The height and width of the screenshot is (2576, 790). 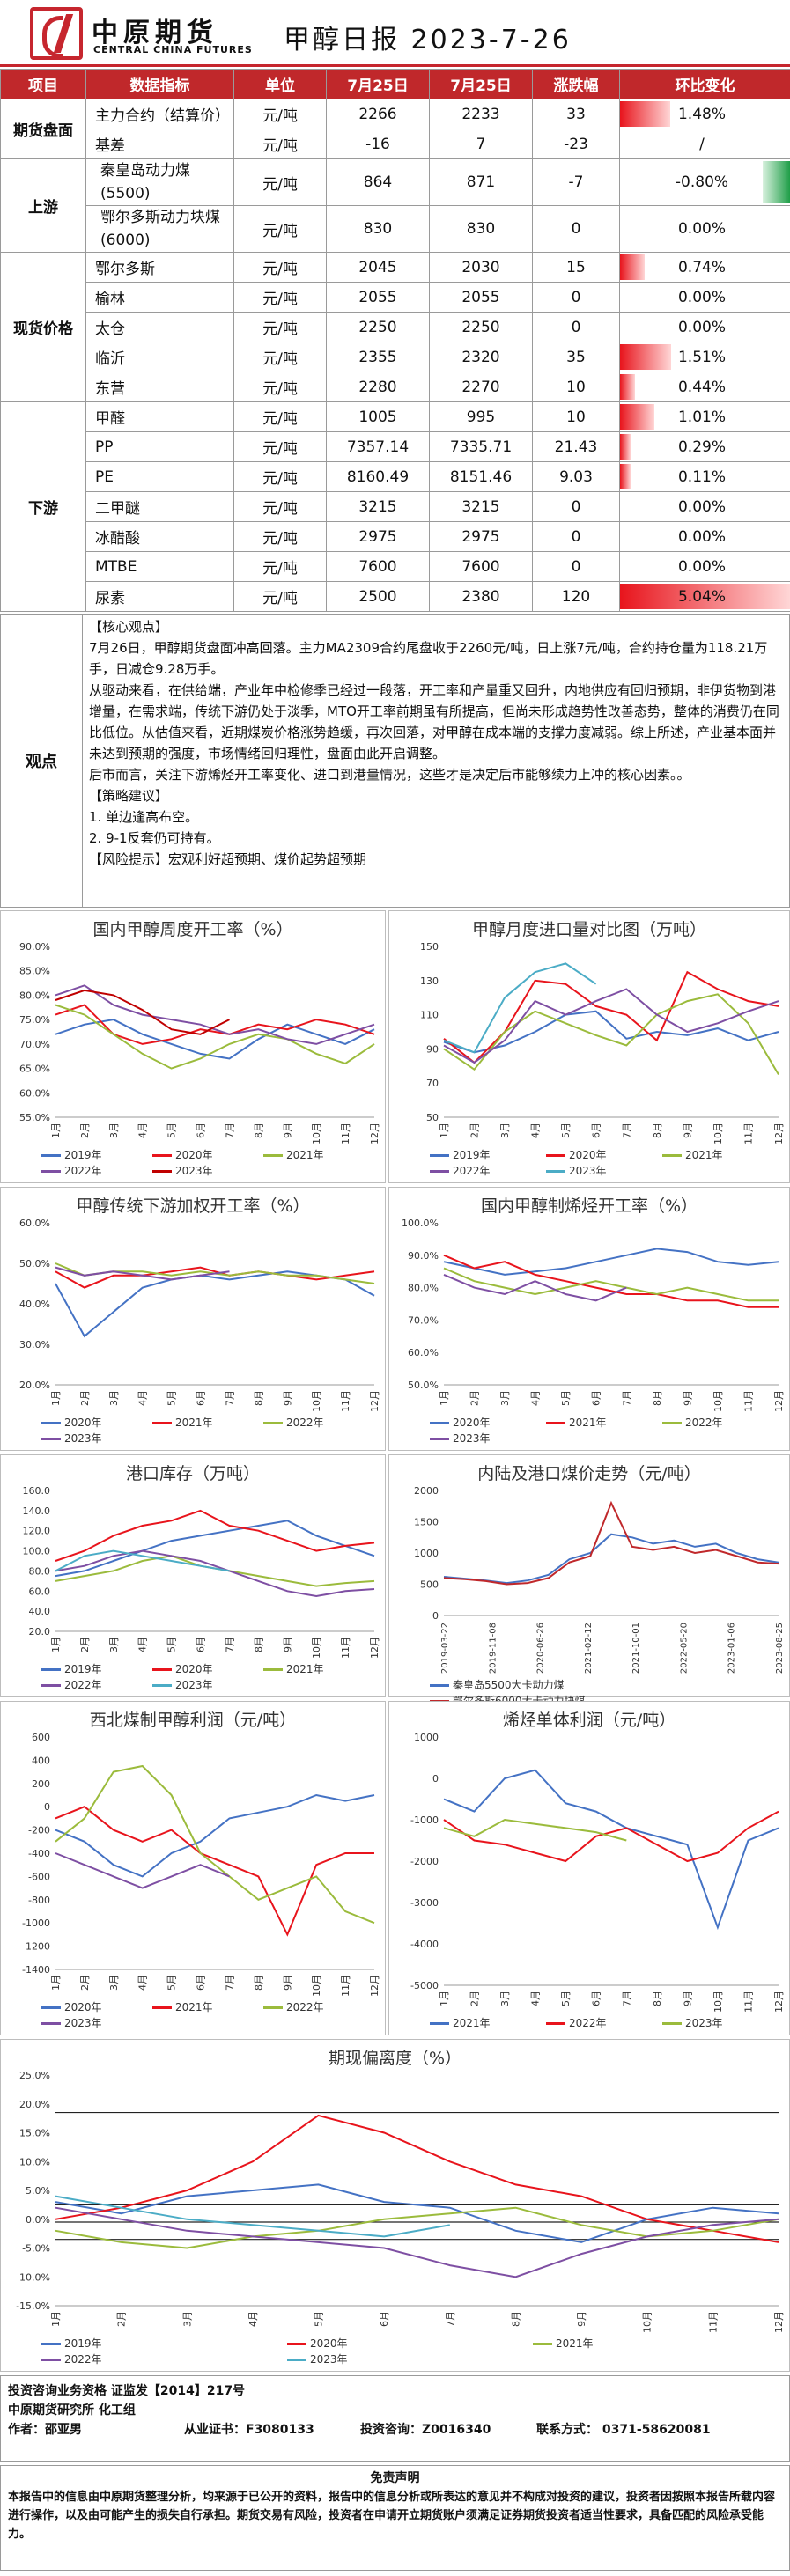 I want to click on group-label: 现货价格, so click(x=43, y=327).